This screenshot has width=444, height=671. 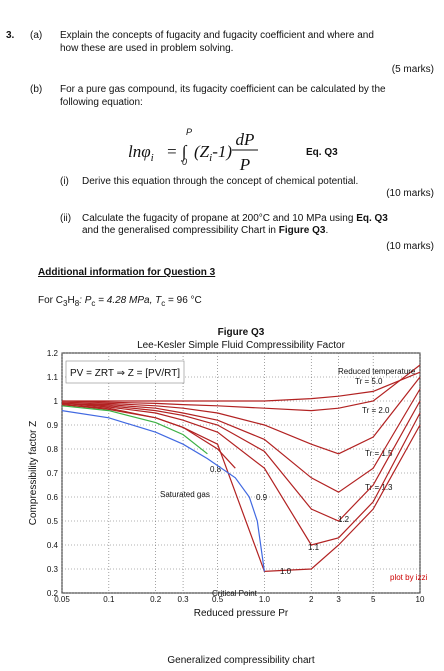 I want to click on x-tick-label: 1.0, so click(x=265, y=599).